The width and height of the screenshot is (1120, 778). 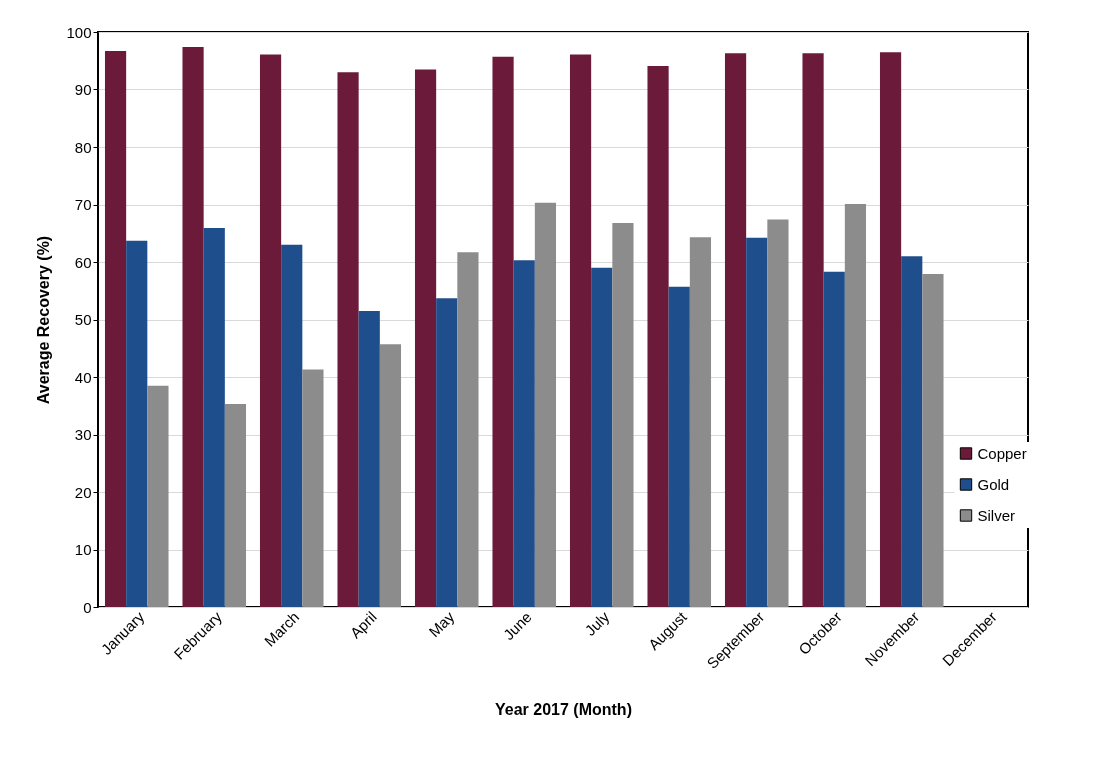 I want to click on y-tick-label: 0, so click(x=87, y=607).